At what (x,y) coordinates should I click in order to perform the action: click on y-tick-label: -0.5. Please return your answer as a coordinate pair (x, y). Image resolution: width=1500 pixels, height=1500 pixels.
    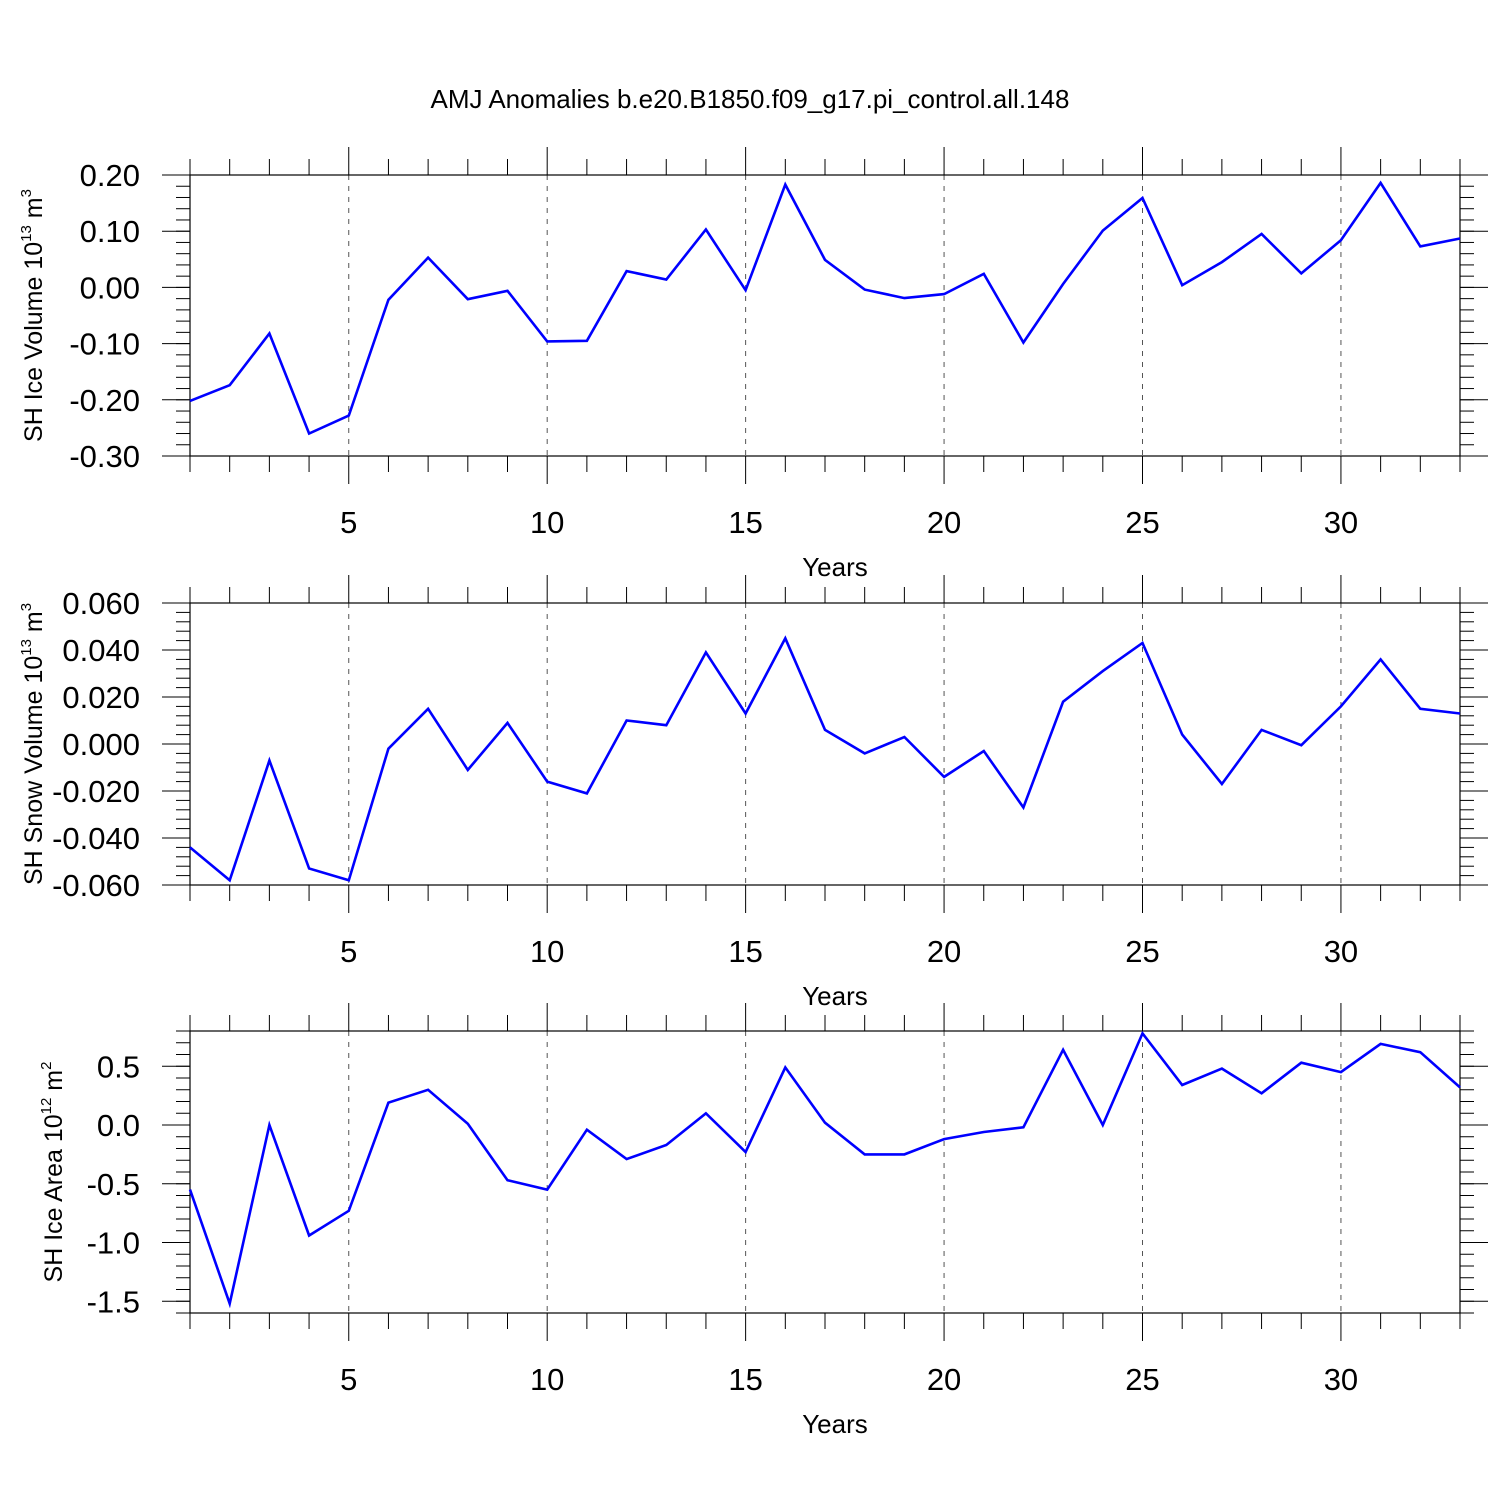
    Looking at the image, I should click on (113, 1184).